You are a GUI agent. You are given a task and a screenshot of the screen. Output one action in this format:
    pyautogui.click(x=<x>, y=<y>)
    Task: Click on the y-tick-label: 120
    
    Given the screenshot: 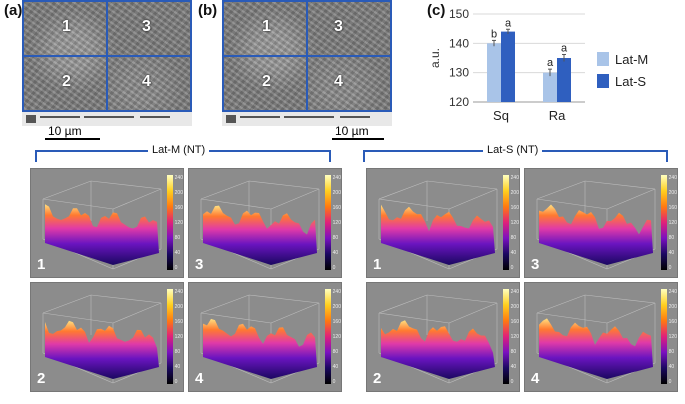 What is the action you would take?
    pyautogui.click(x=459, y=102)
    